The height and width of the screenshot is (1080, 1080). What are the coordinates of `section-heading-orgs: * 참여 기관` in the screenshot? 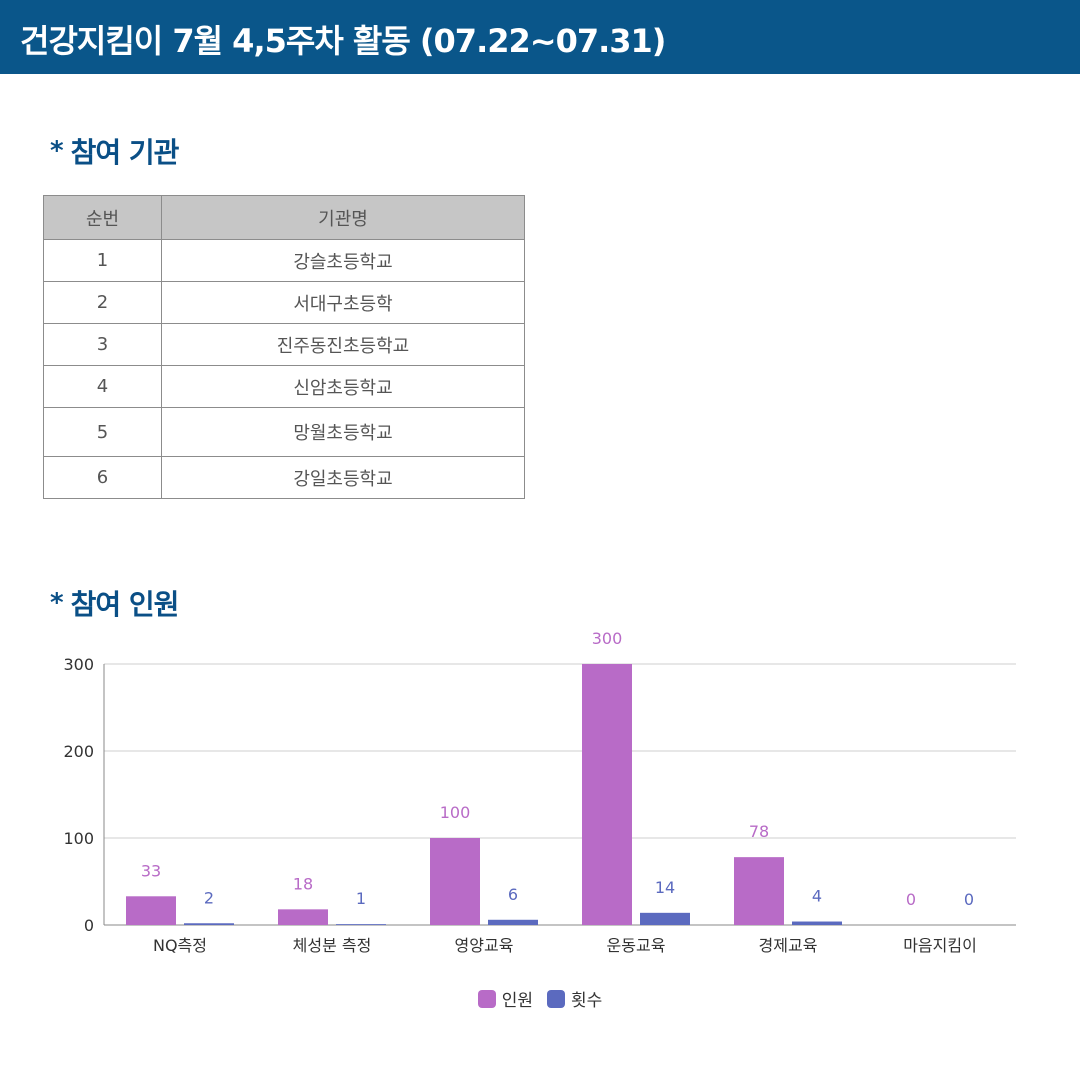 It's located at (115, 151).